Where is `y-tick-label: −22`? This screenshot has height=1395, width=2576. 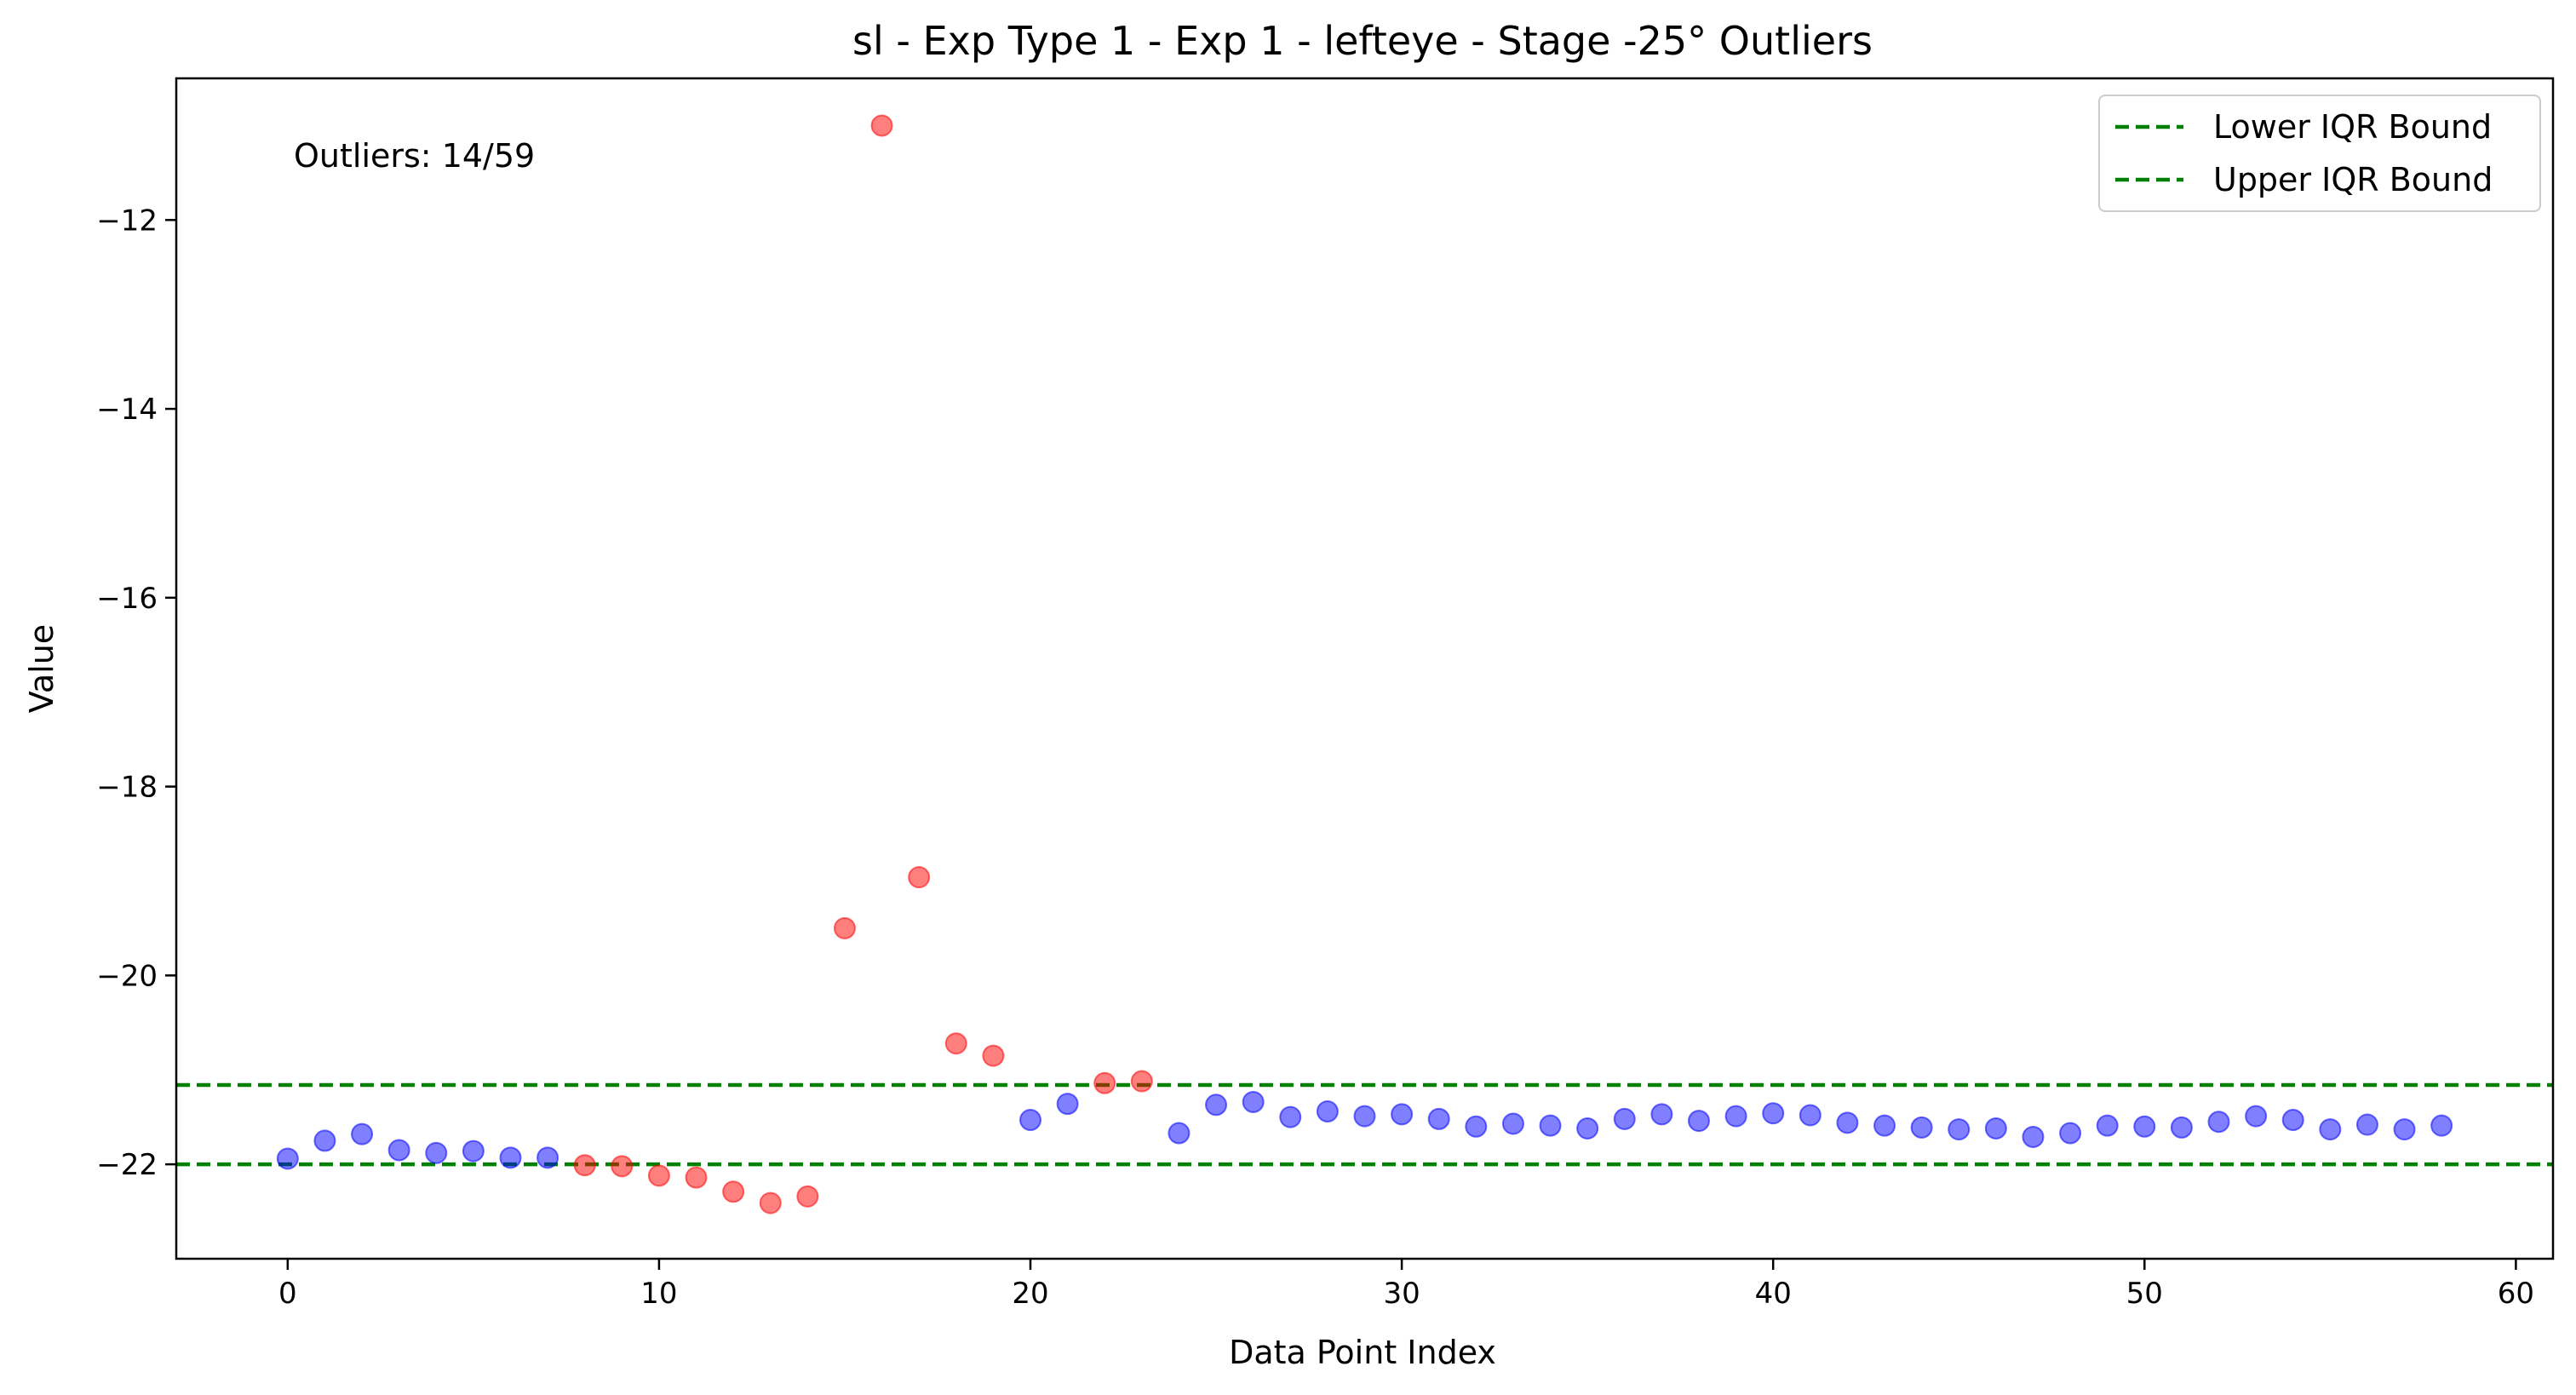
y-tick-label: −22 is located at coordinates (127, 1165).